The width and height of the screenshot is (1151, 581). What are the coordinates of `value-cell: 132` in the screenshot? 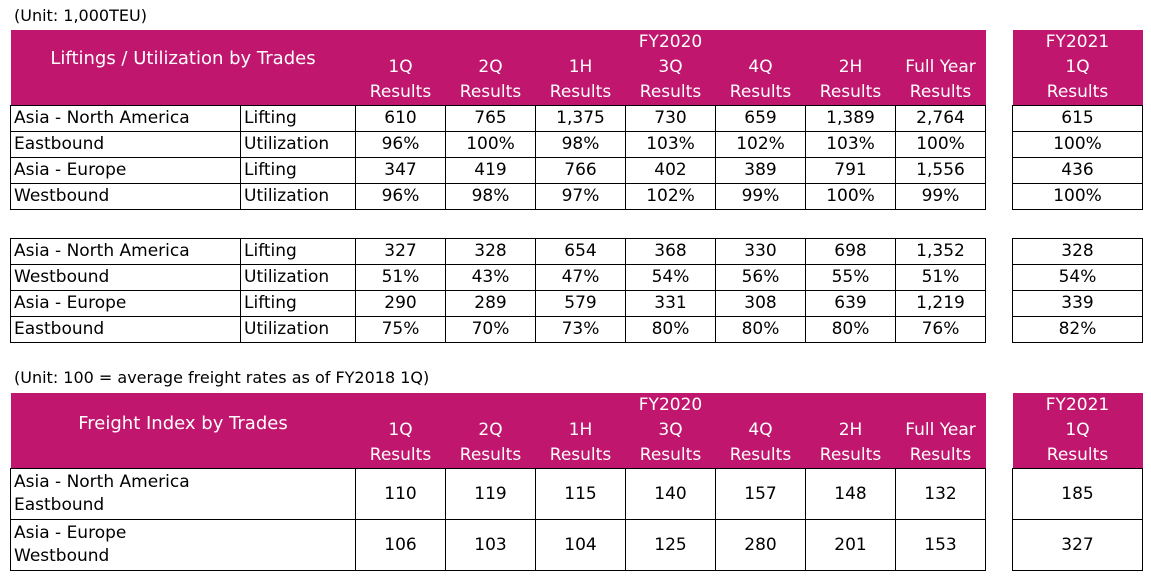 It's located at (940, 494).